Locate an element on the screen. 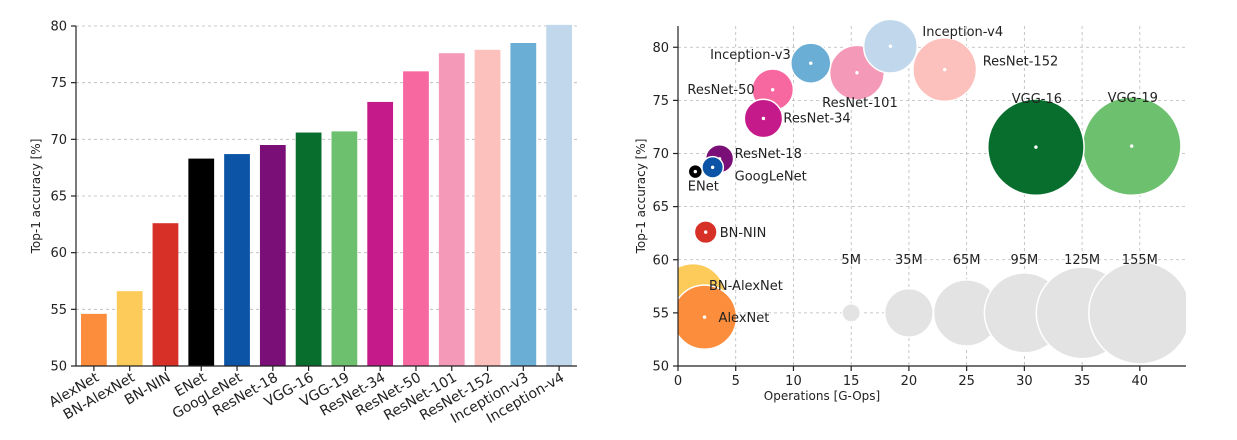 The width and height of the screenshot is (1237, 440). x-tick-label: 10 is located at coordinates (793, 381).